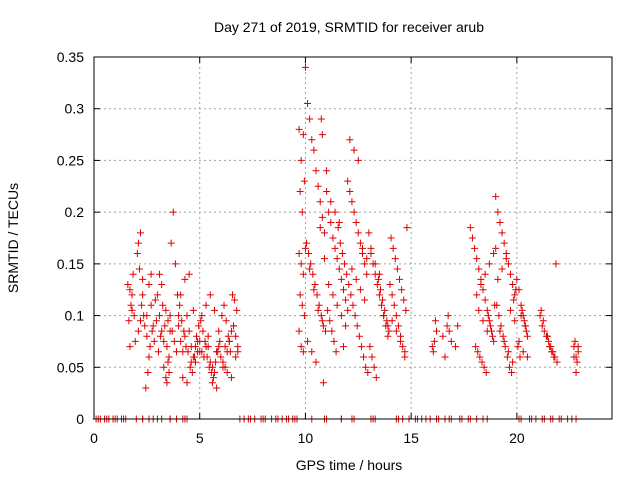  I want to click on y-tick-label: 0.3, so click(75, 109).